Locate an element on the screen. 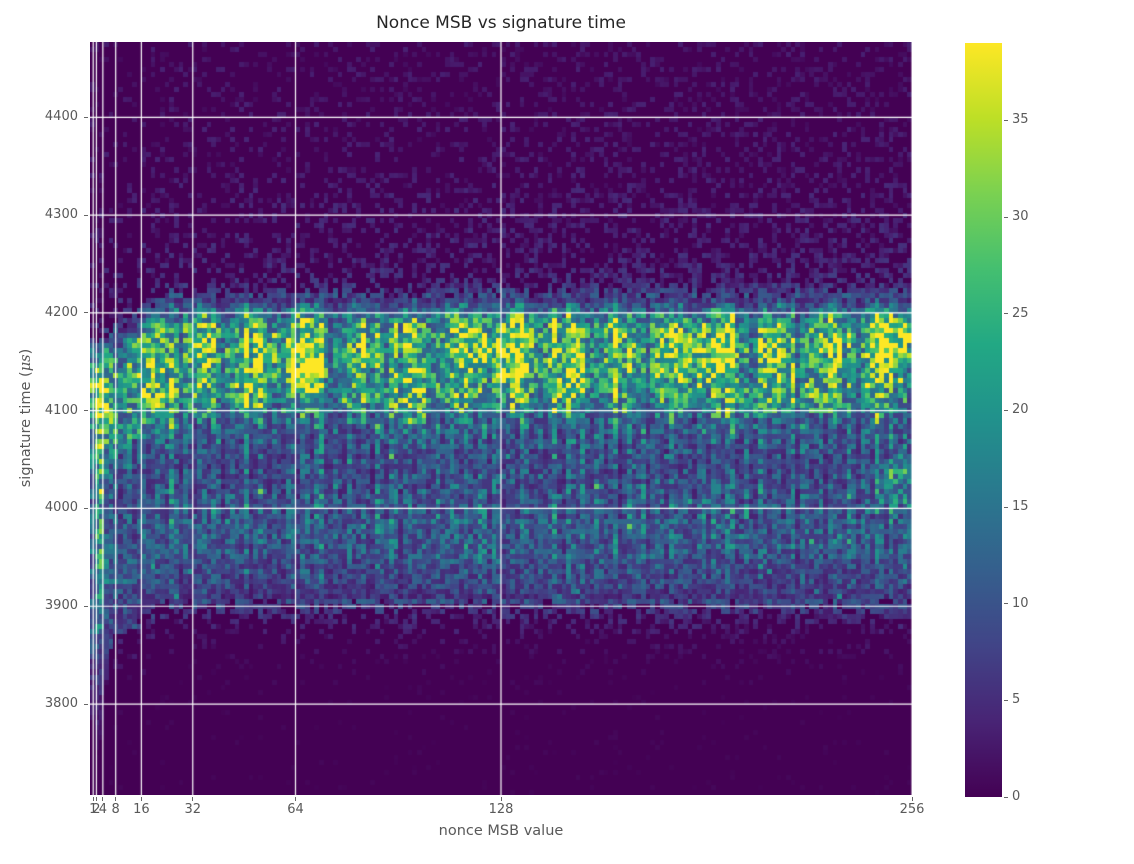  x-tick-label: 4 is located at coordinates (102, 809).